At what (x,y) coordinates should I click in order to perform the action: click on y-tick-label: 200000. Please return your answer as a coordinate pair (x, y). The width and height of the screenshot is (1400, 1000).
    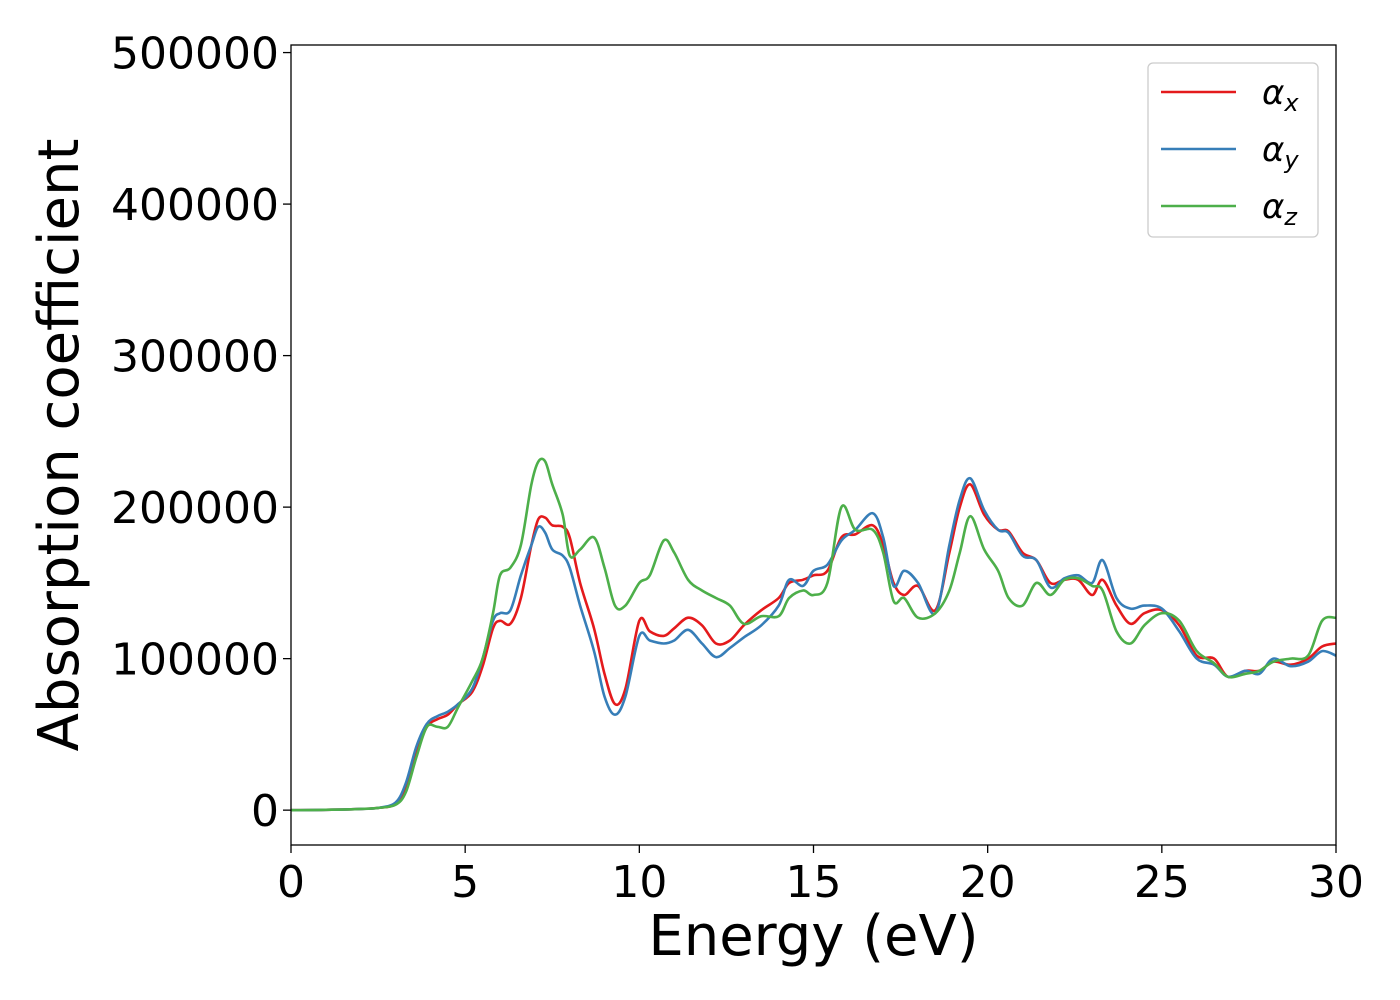
    Looking at the image, I should click on (195, 508).